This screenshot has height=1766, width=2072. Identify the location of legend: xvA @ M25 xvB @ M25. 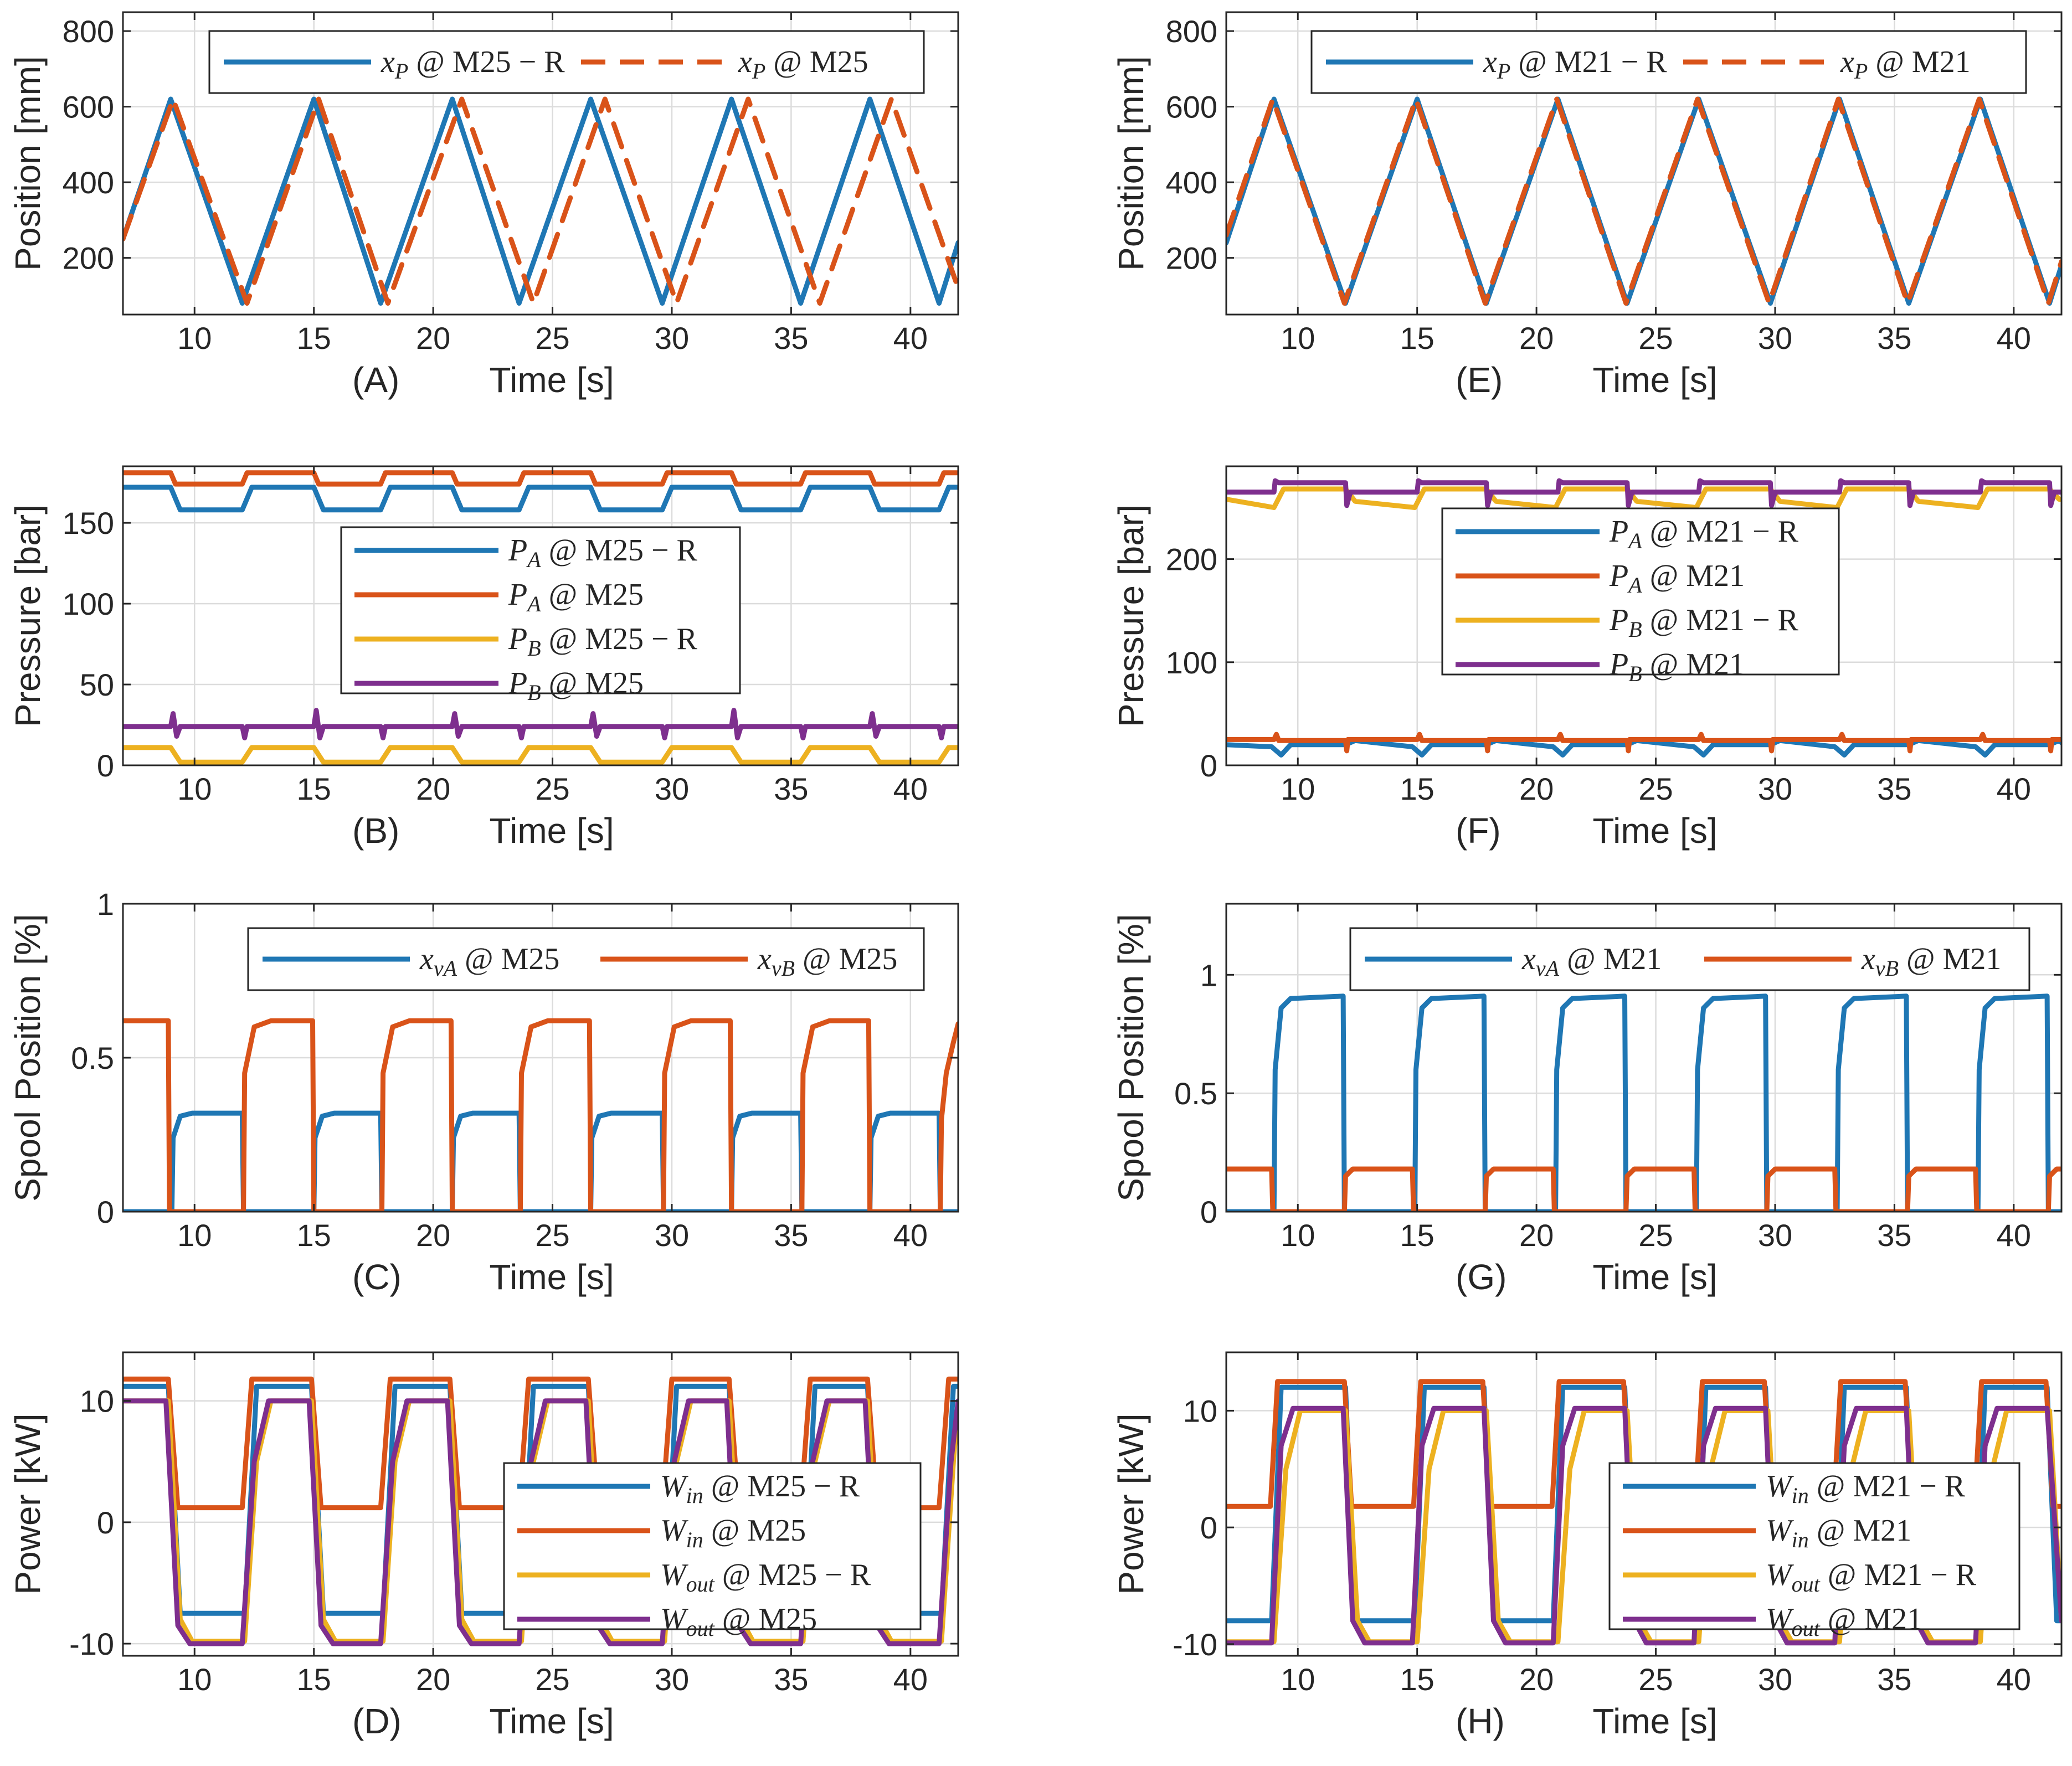
(586, 959).